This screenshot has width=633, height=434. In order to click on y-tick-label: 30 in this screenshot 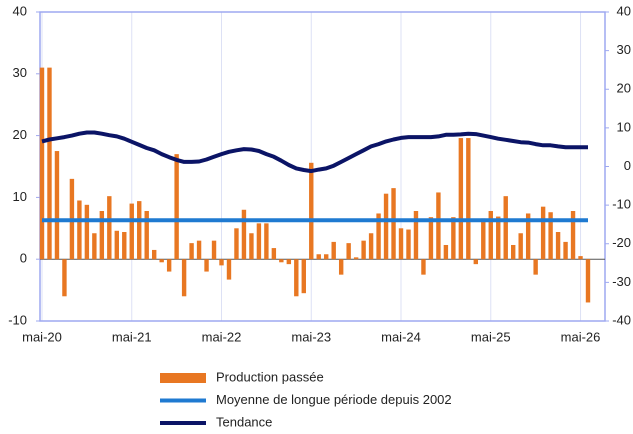, I will do `click(20, 72)`.